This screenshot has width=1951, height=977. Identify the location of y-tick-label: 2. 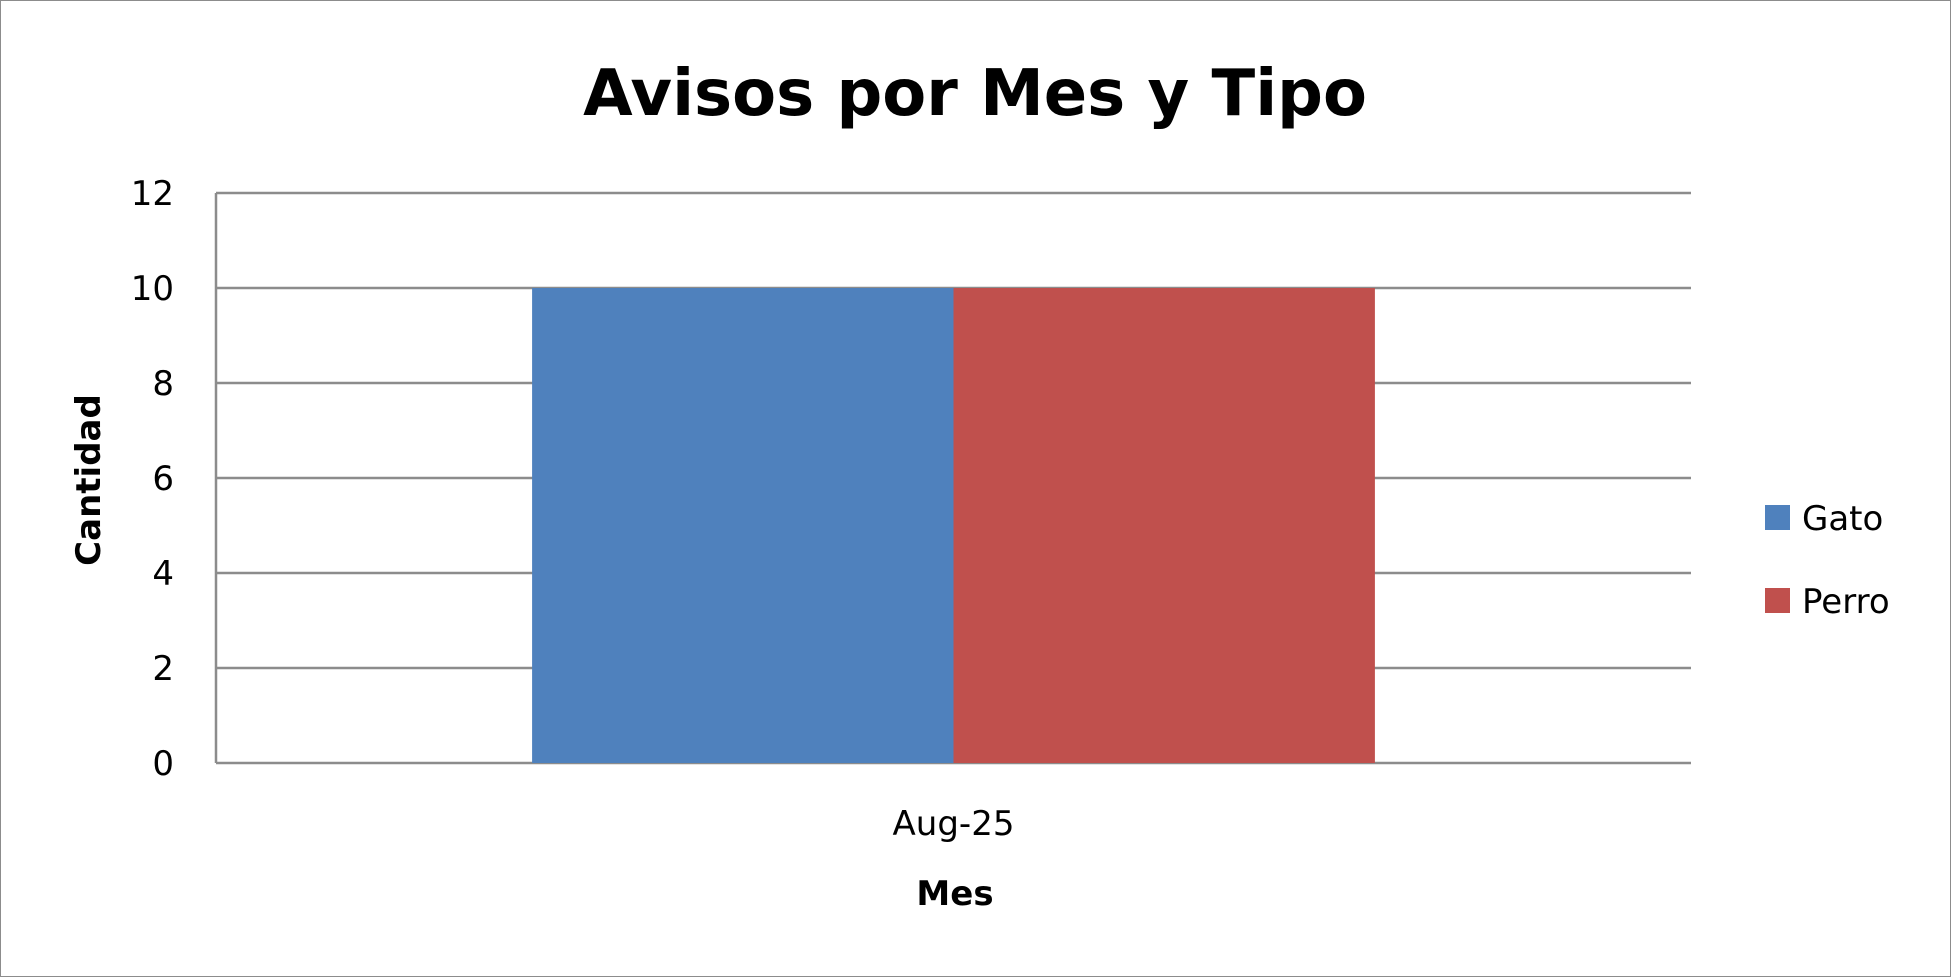
(163, 669).